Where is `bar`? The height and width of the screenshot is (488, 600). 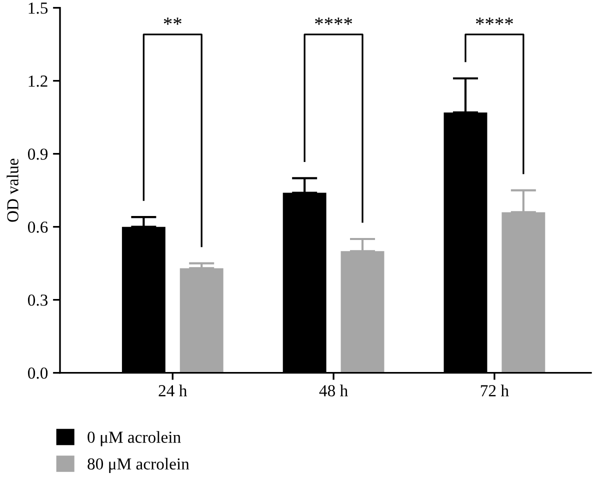 bar is located at coordinates (202, 320).